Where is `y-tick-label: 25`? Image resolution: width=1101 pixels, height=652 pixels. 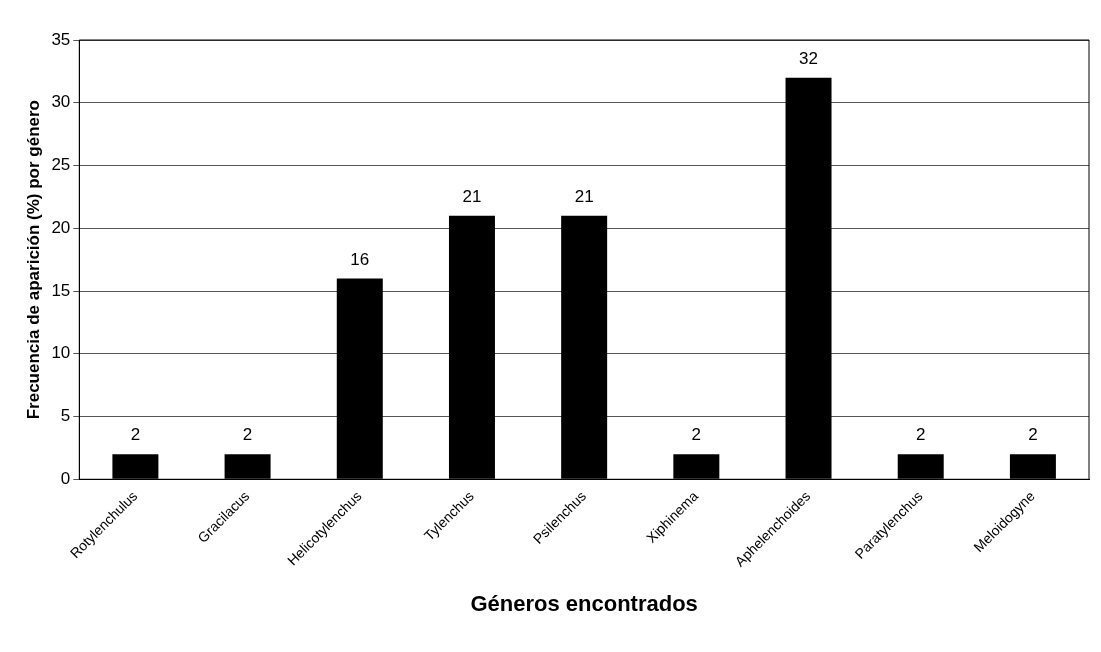 y-tick-label: 25 is located at coordinates (61, 165).